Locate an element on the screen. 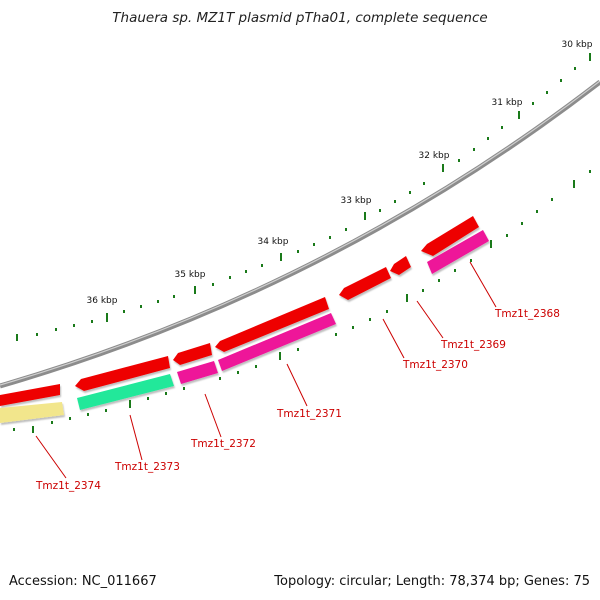  scale-label-33kbp: 33 kbp is located at coordinates (356, 201).